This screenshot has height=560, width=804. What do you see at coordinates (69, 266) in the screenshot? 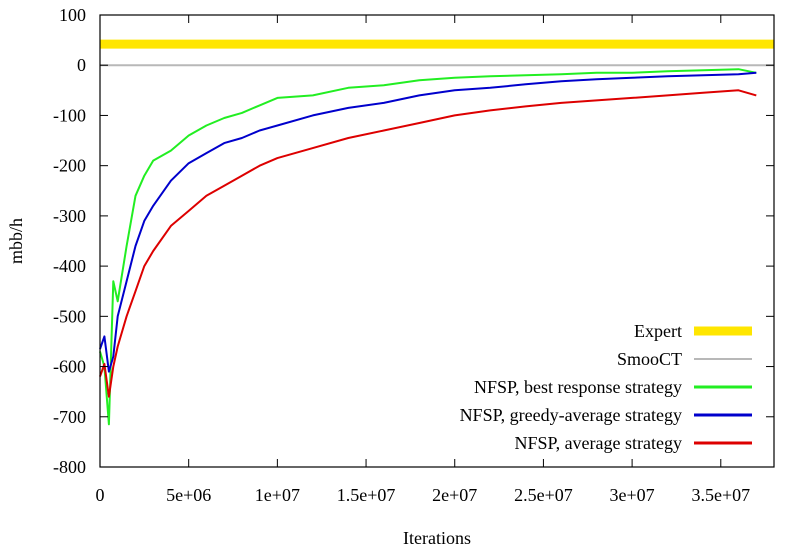
I see `y-tick-label: -400` at bounding box center [69, 266].